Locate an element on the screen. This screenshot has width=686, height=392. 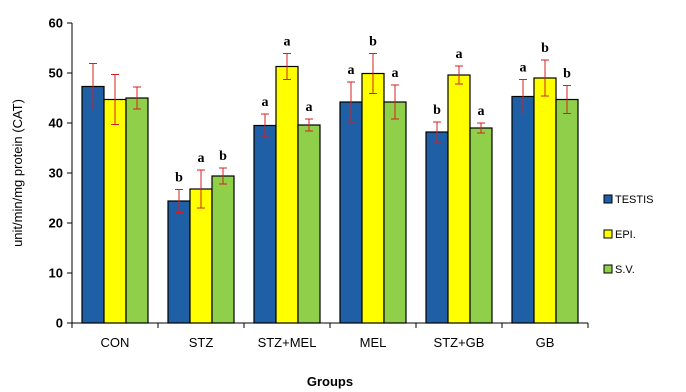
y-tick-label: 10 is located at coordinates (56, 273).